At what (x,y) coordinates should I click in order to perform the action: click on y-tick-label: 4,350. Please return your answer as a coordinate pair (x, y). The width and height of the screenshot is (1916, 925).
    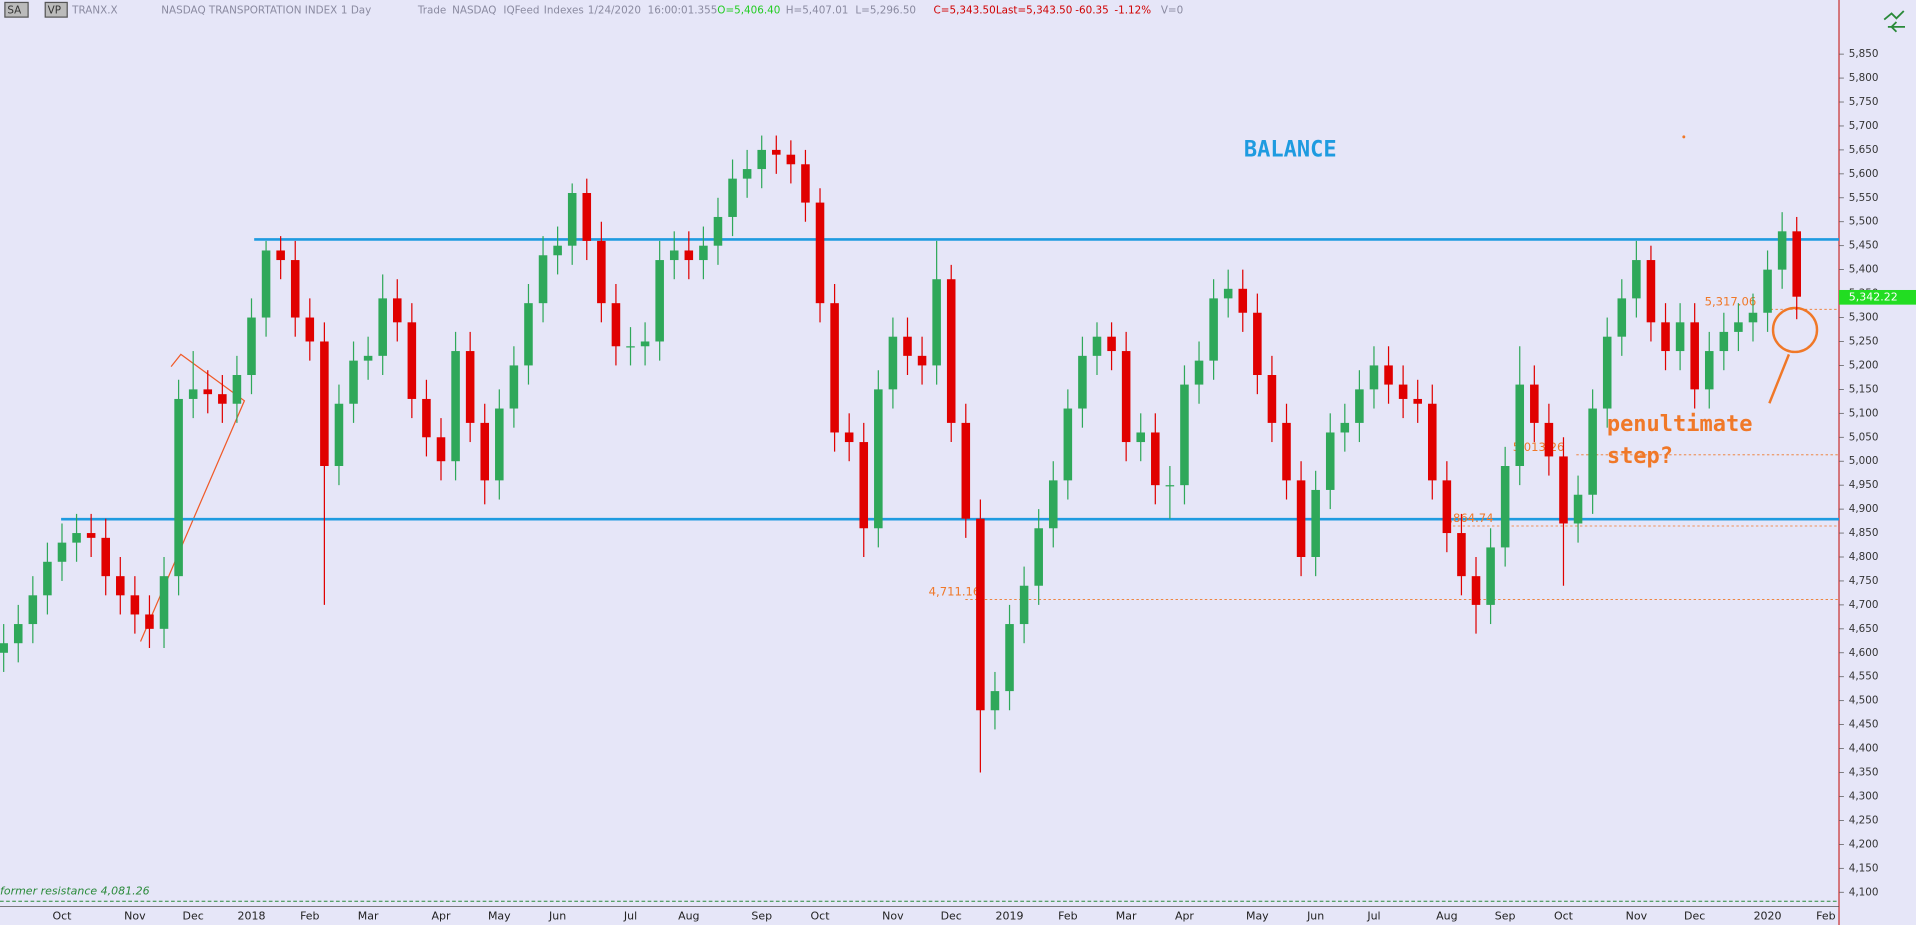
    Looking at the image, I should click on (1864, 773).